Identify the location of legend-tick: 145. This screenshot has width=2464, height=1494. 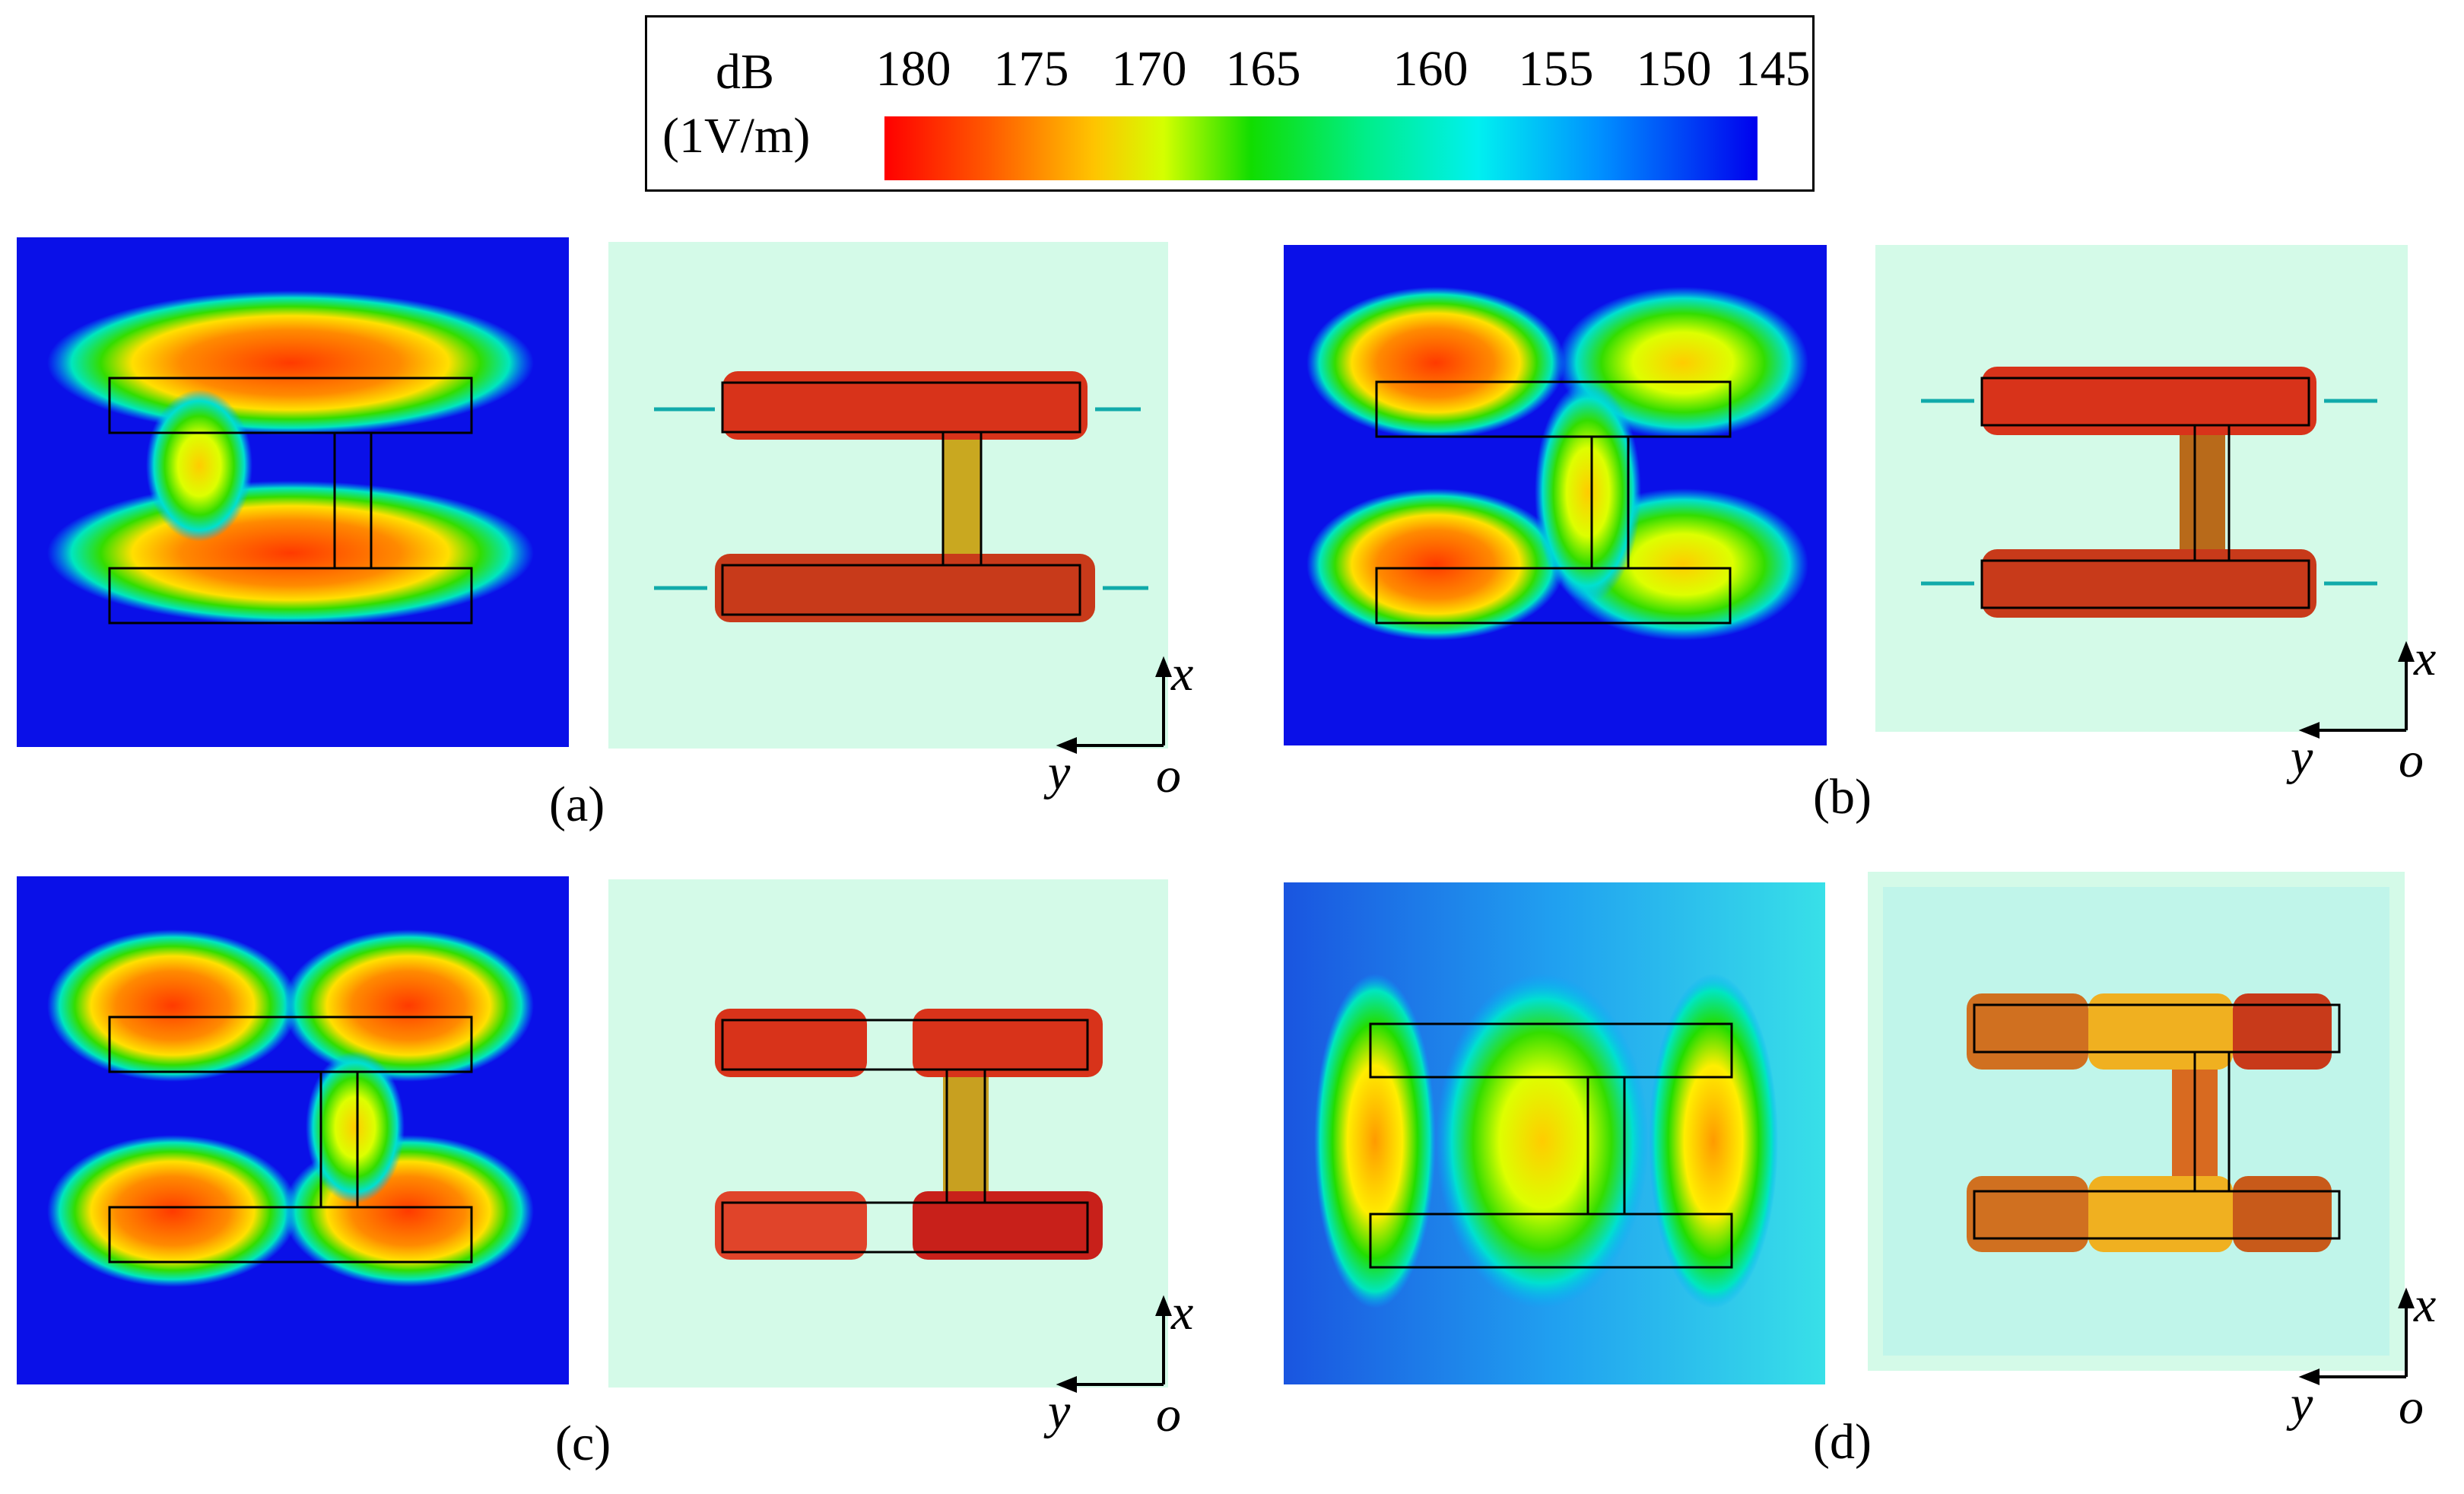
(1773, 69).